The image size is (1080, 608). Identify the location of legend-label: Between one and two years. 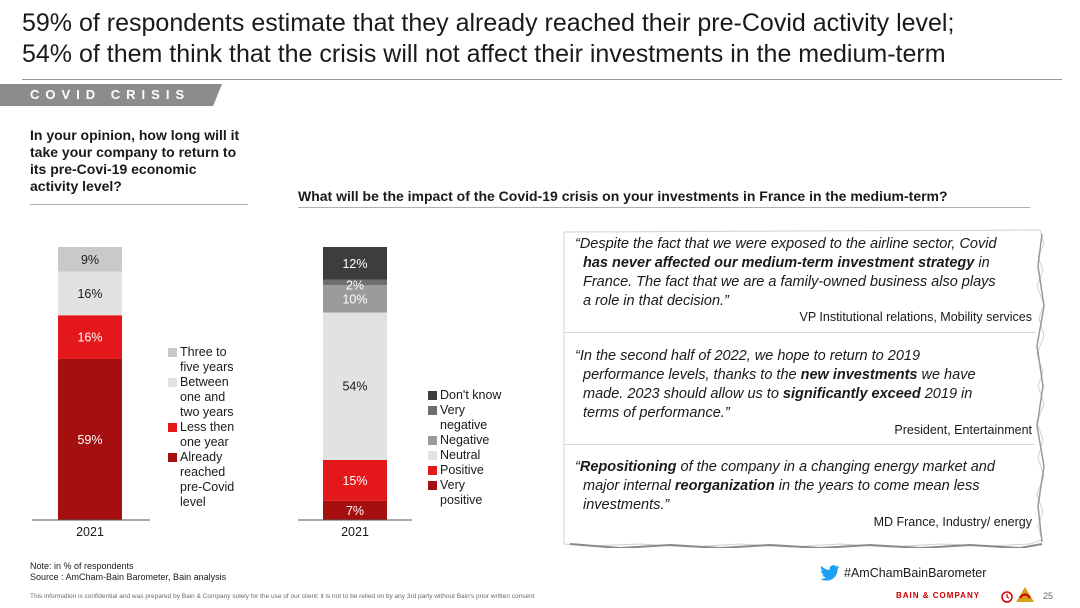
(207, 397).